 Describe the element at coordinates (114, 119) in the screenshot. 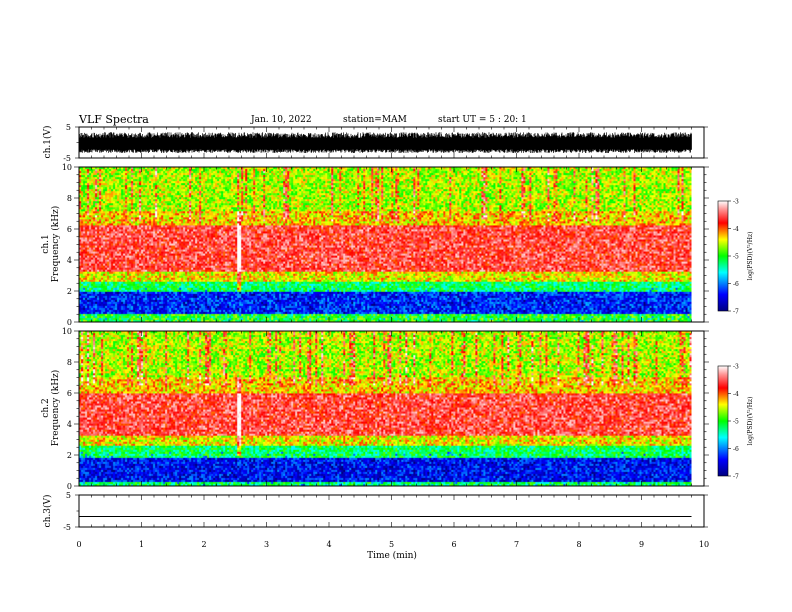

I see `chart-title: VLF Spectra` at that location.